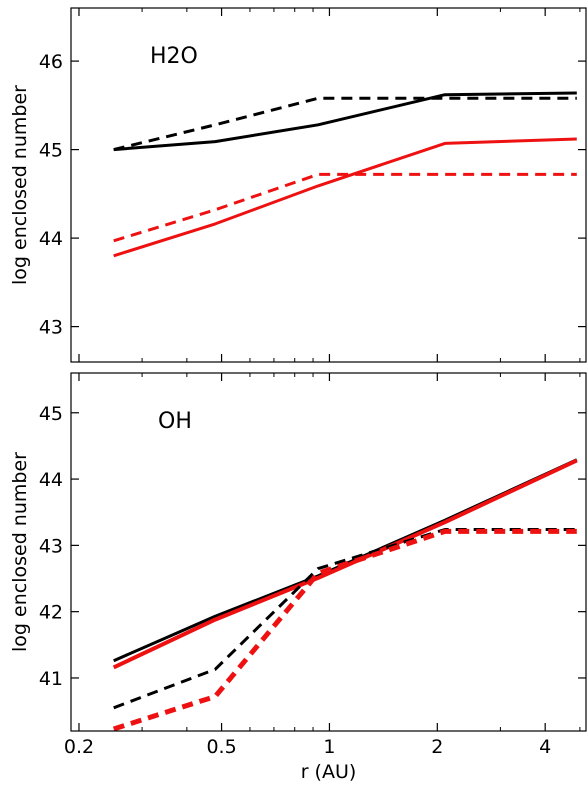 The image size is (588, 785). I want to click on x-tick-label: 0.5, so click(221, 747).